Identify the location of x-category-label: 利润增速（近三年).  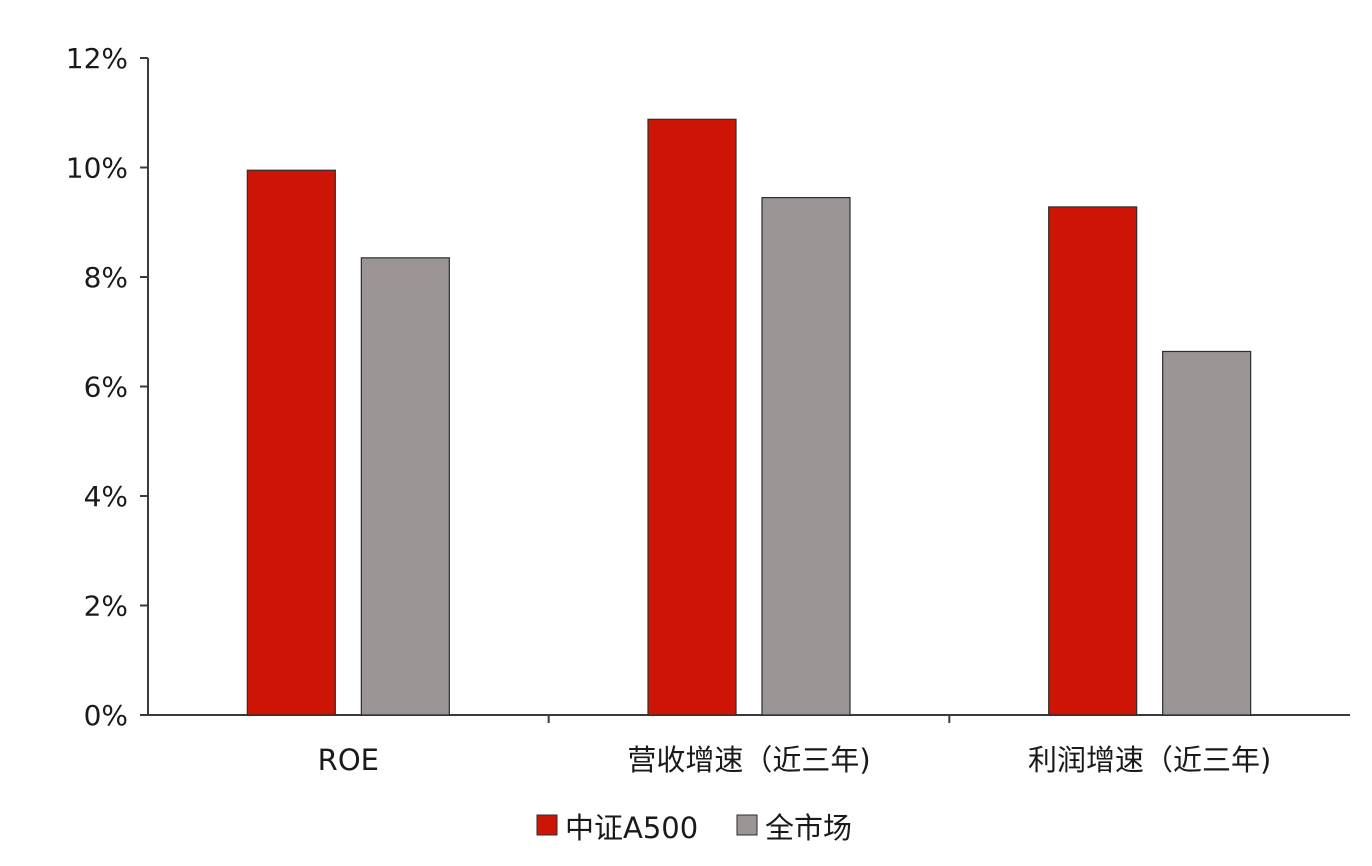
(1149, 760).